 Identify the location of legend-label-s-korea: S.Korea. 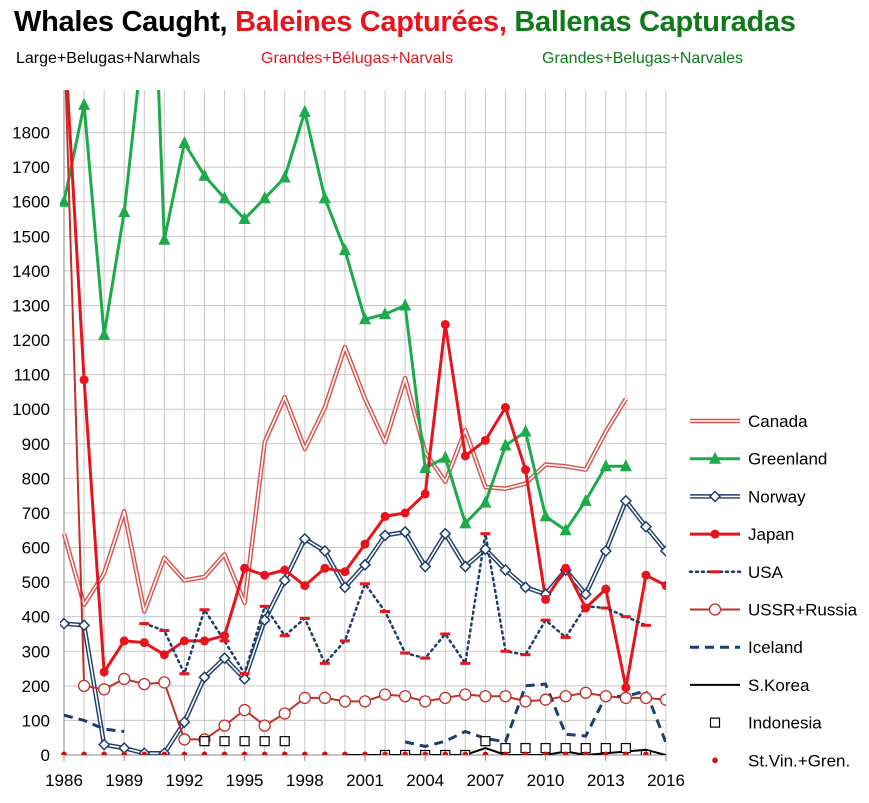
(779, 685).